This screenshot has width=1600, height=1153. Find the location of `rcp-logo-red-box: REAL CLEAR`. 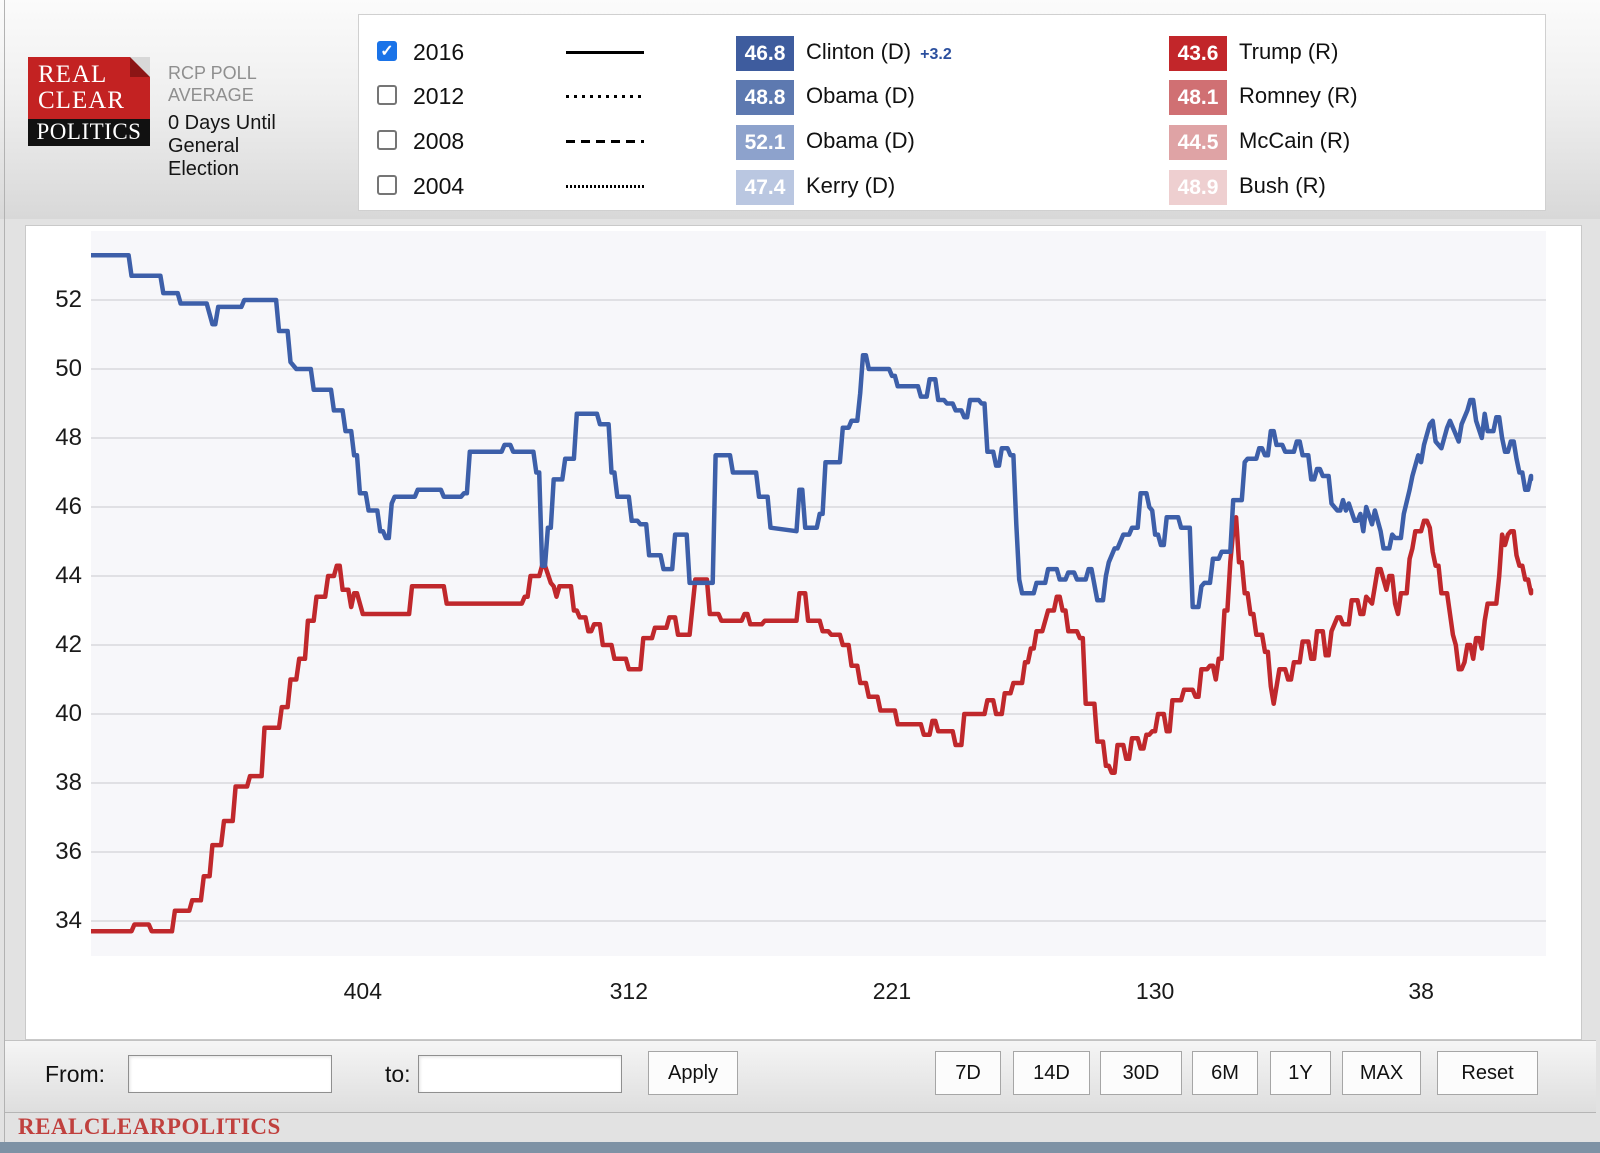

rcp-logo-red-box: REAL CLEAR is located at coordinates (89, 88).